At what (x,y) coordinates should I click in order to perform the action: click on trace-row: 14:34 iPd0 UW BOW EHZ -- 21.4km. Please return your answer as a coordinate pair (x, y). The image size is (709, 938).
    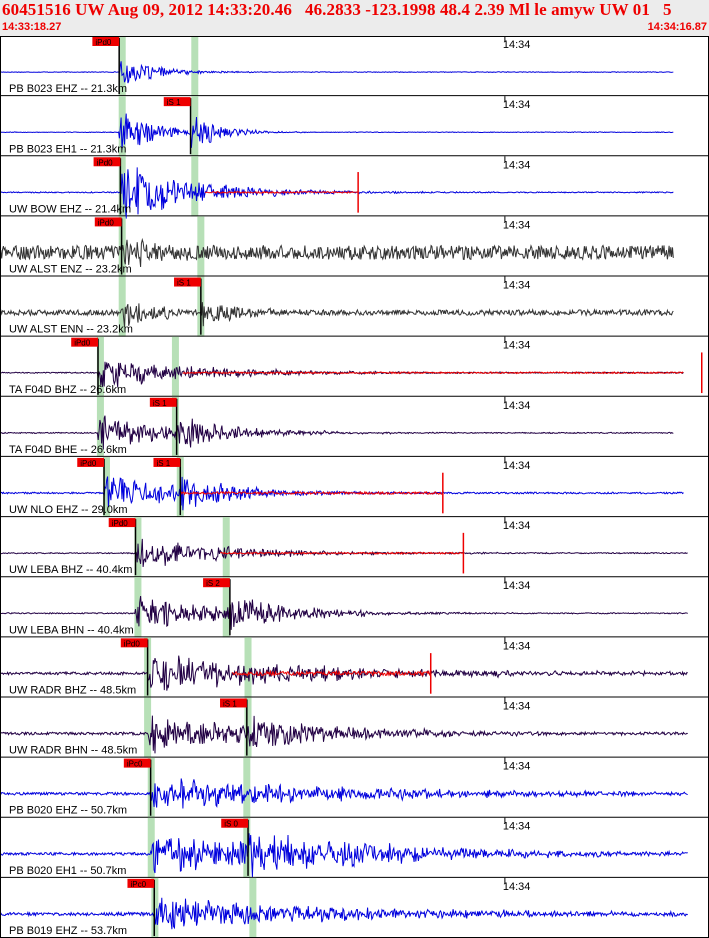
    Looking at the image, I should click on (354, 187).